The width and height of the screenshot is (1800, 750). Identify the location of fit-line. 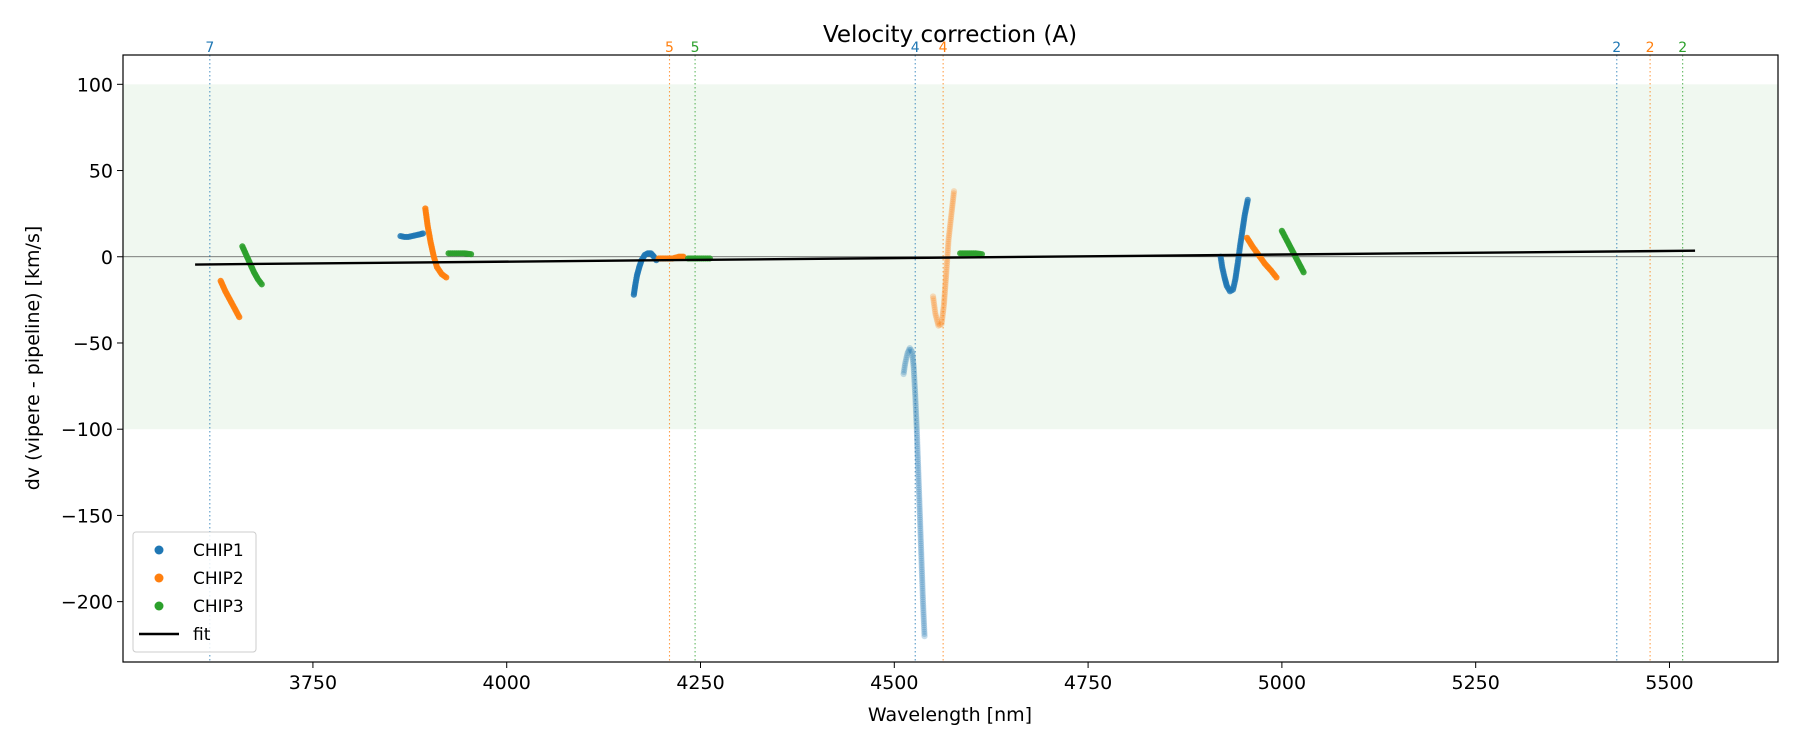
(945, 257).